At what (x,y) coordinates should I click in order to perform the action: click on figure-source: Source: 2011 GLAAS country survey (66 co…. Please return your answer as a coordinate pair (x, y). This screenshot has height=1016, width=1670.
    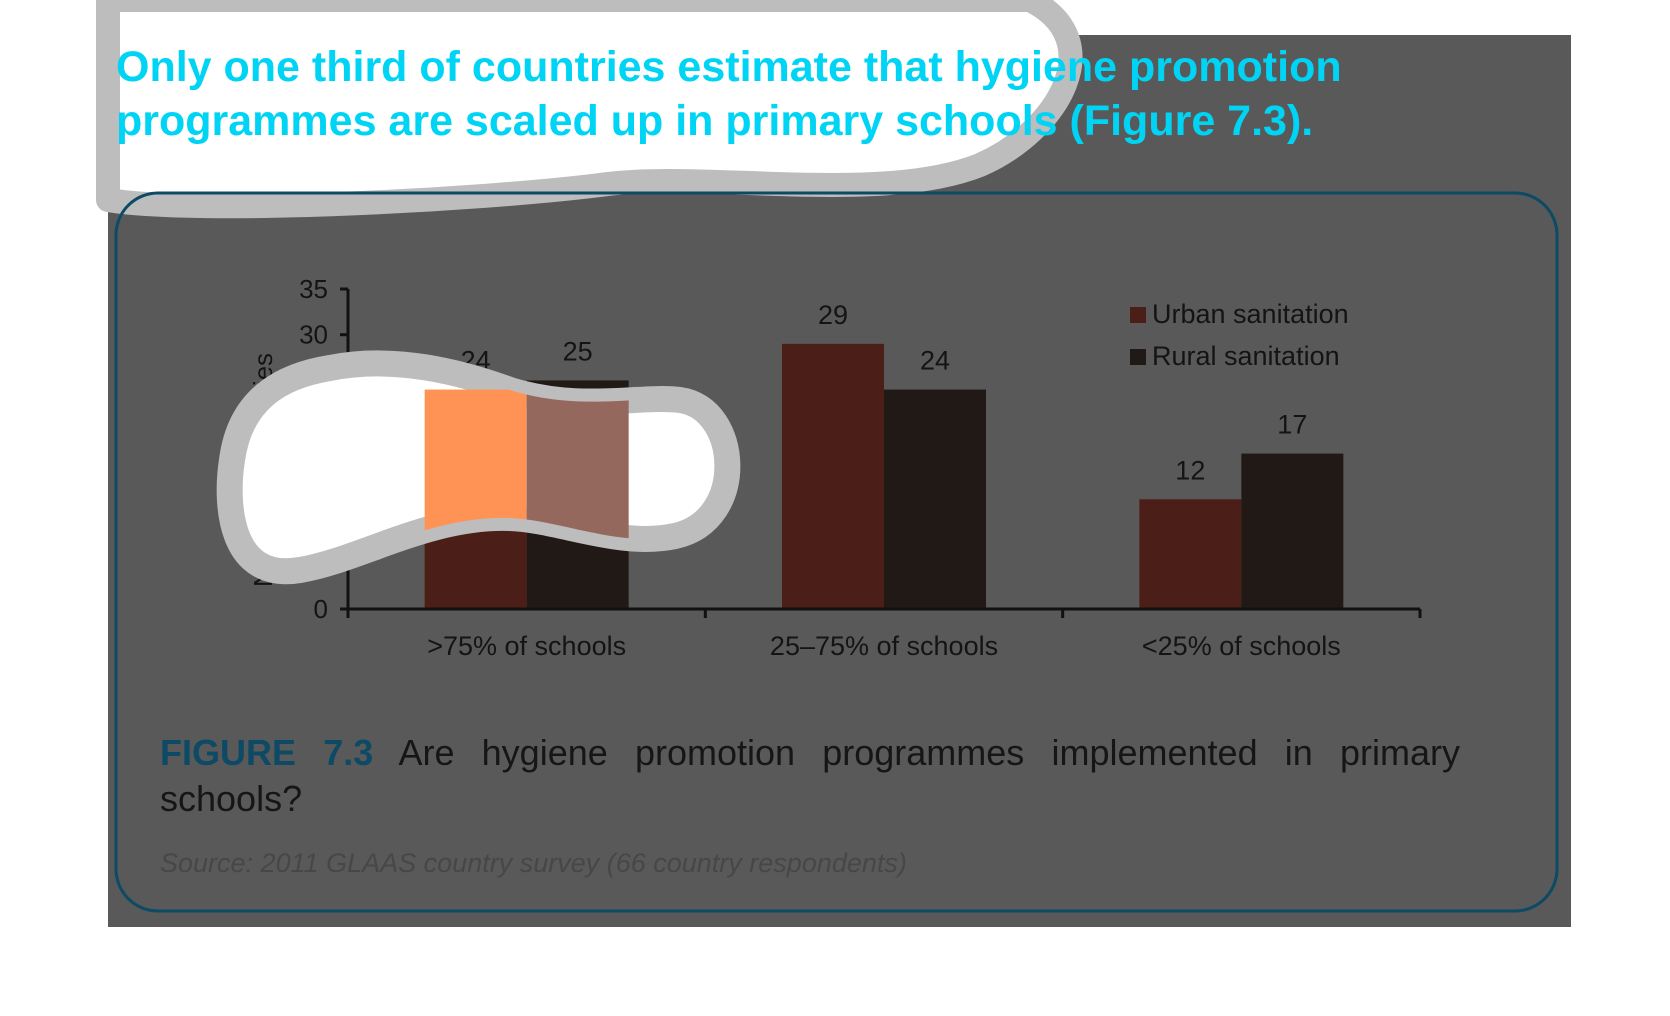
    Looking at the image, I should click on (533, 863).